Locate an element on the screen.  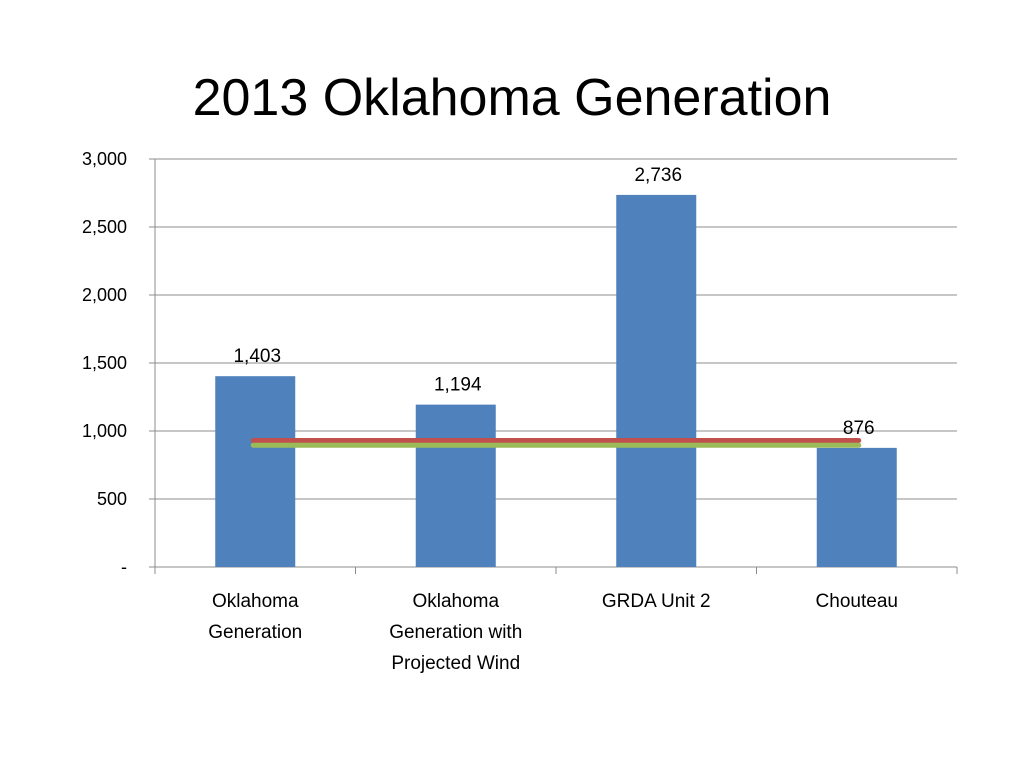
y-tick-label: 3,000 is located at coordinates (104, 159).